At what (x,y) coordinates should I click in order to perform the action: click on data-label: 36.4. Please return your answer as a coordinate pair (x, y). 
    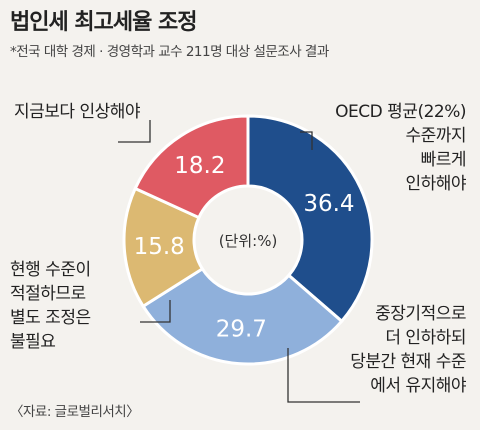
    Looking at the image, I should click on (328, 204).